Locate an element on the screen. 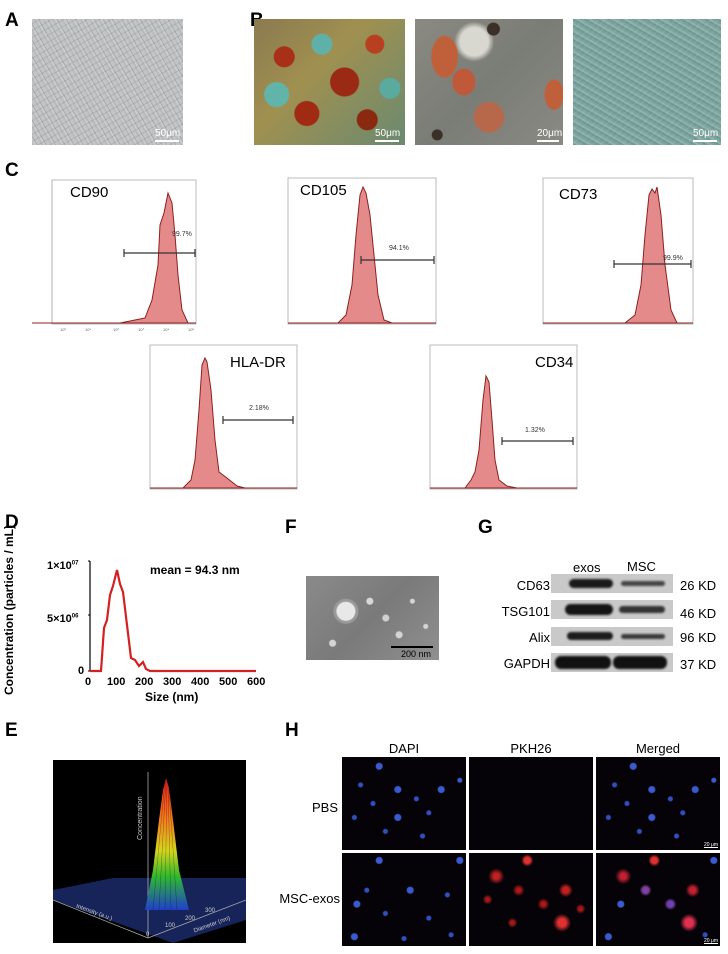 The height and width of the screenshot is (954, 728). western-blot-row-cd63 is located at coordinates (612, 583).